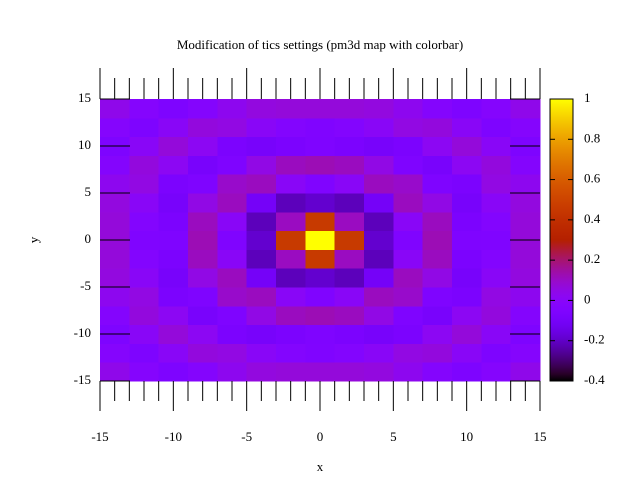  Describe the element at coordinates (320, 466) in the screenshot. I see `x-axis-label: x` at that location.